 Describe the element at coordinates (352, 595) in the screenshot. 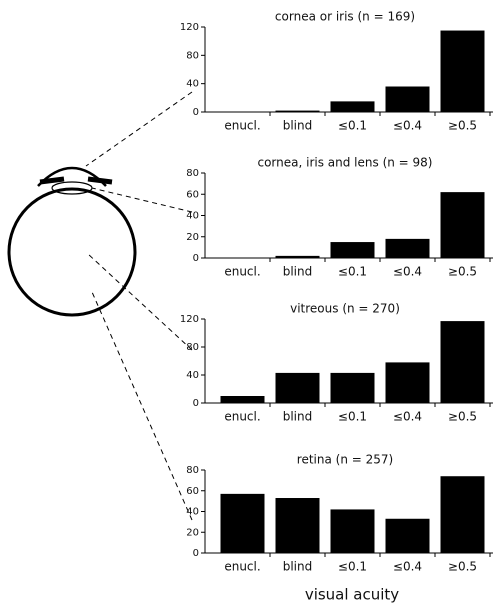

I see `x-axis-label: visual acuity` at that location.